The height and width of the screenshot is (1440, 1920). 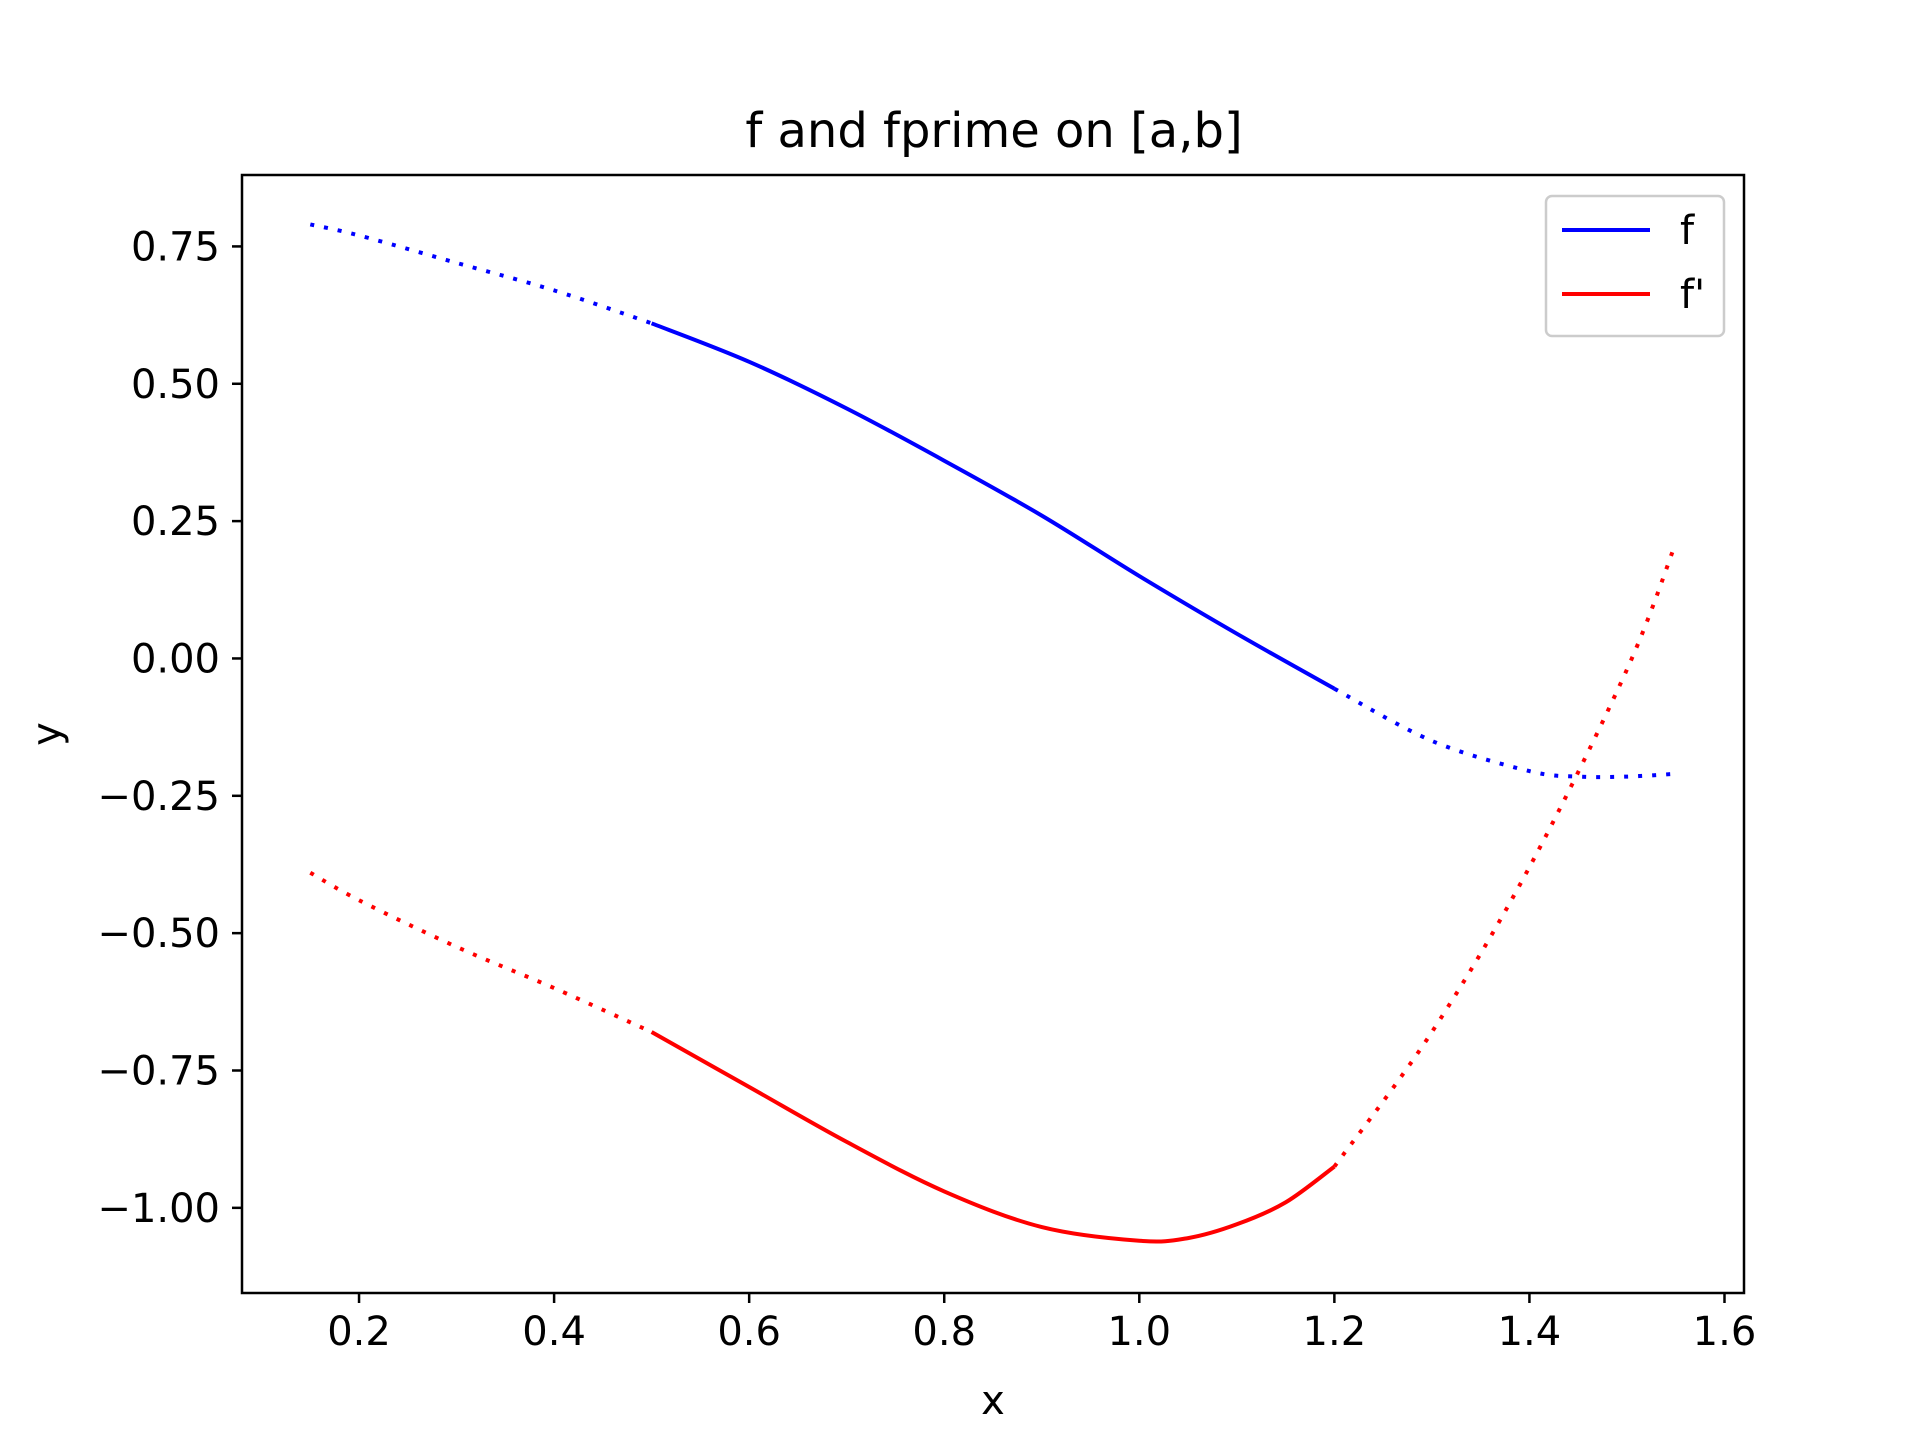 I want to click on y-tick-label: 0.50, so click(x=175, y=385).